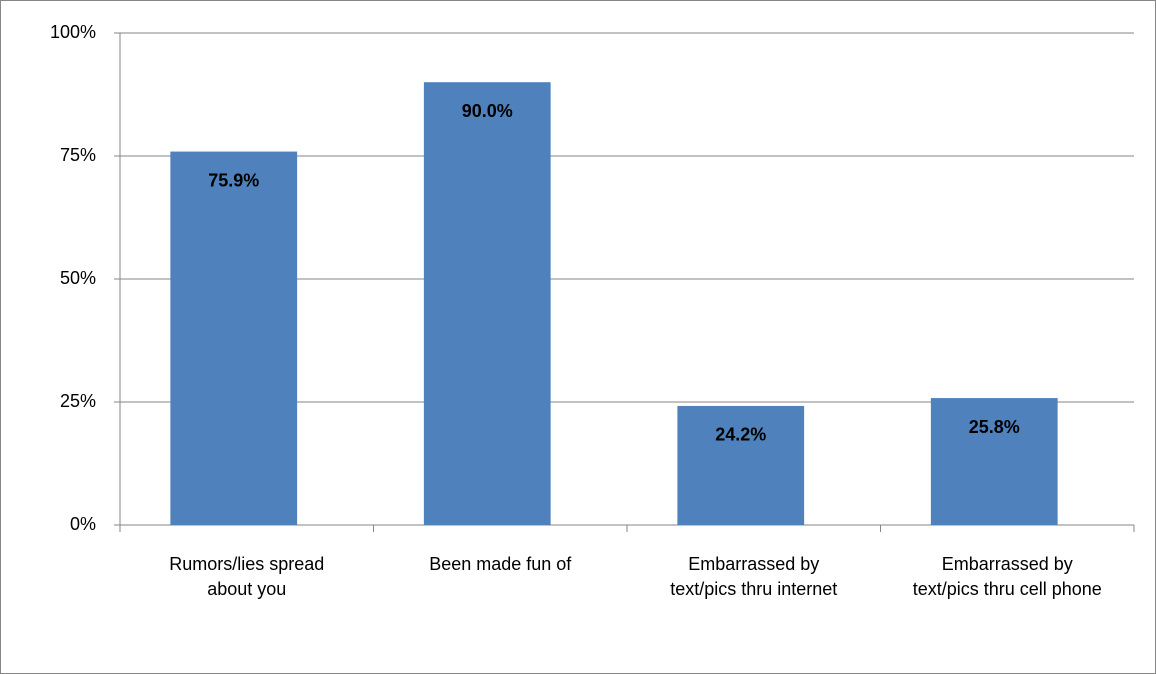 This screenshot has width=1156, height=674. Describe the element at coordinates (740, 435) in the screenshot. I see `data-label: 24.2%` at that location.